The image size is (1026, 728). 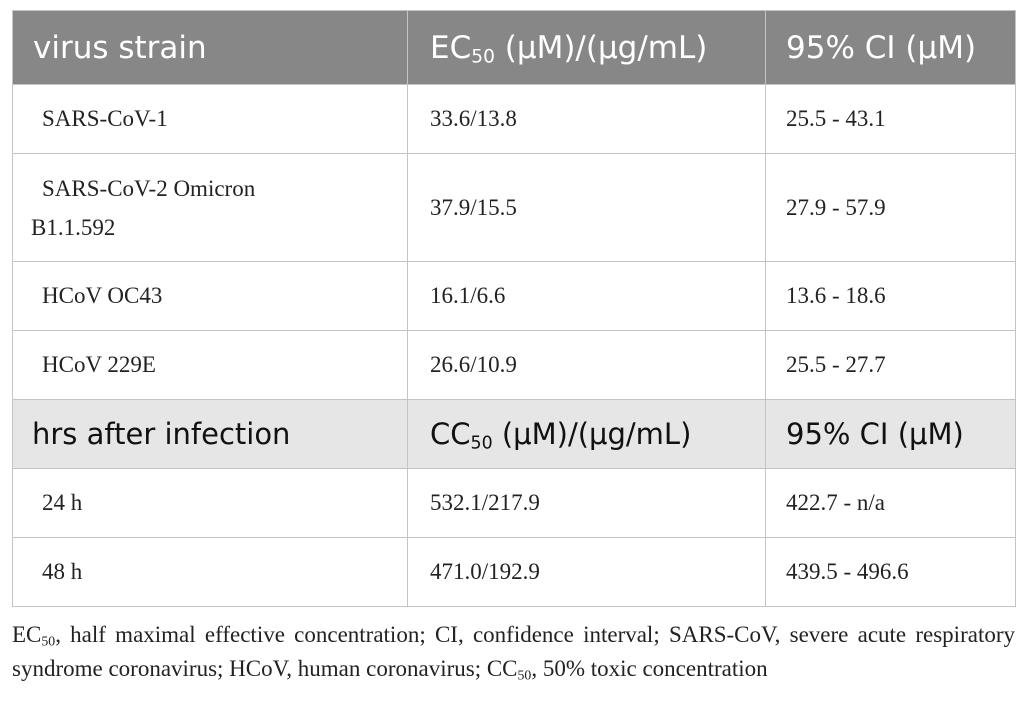 I want to click on cell-ec50: 33.6/13.8, so click(x=586, y=119).